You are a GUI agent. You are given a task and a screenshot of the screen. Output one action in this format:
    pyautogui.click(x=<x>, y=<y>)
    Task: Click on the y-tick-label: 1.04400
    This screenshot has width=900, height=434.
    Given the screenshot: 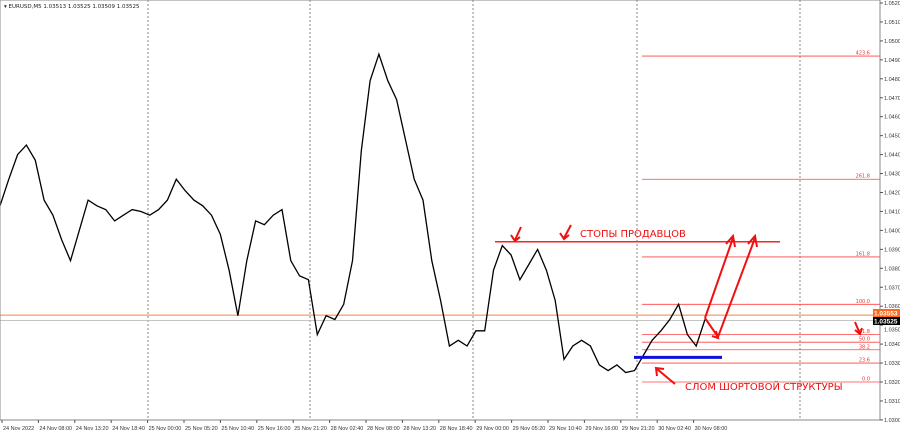 What is the action you would take?
    pyautogui.click(x=892, y=156)
    